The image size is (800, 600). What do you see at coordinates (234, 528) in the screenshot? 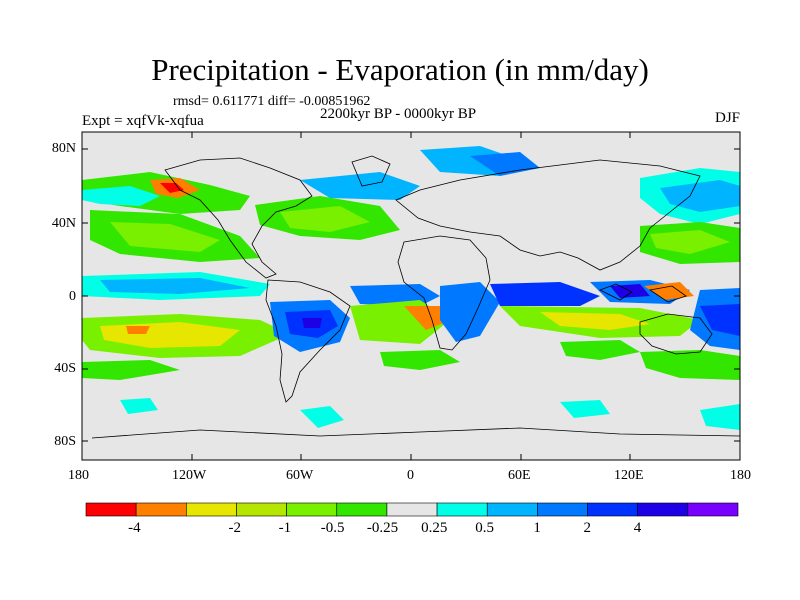
I see `colorbar-label: -2` at bounding box center [234, 528].